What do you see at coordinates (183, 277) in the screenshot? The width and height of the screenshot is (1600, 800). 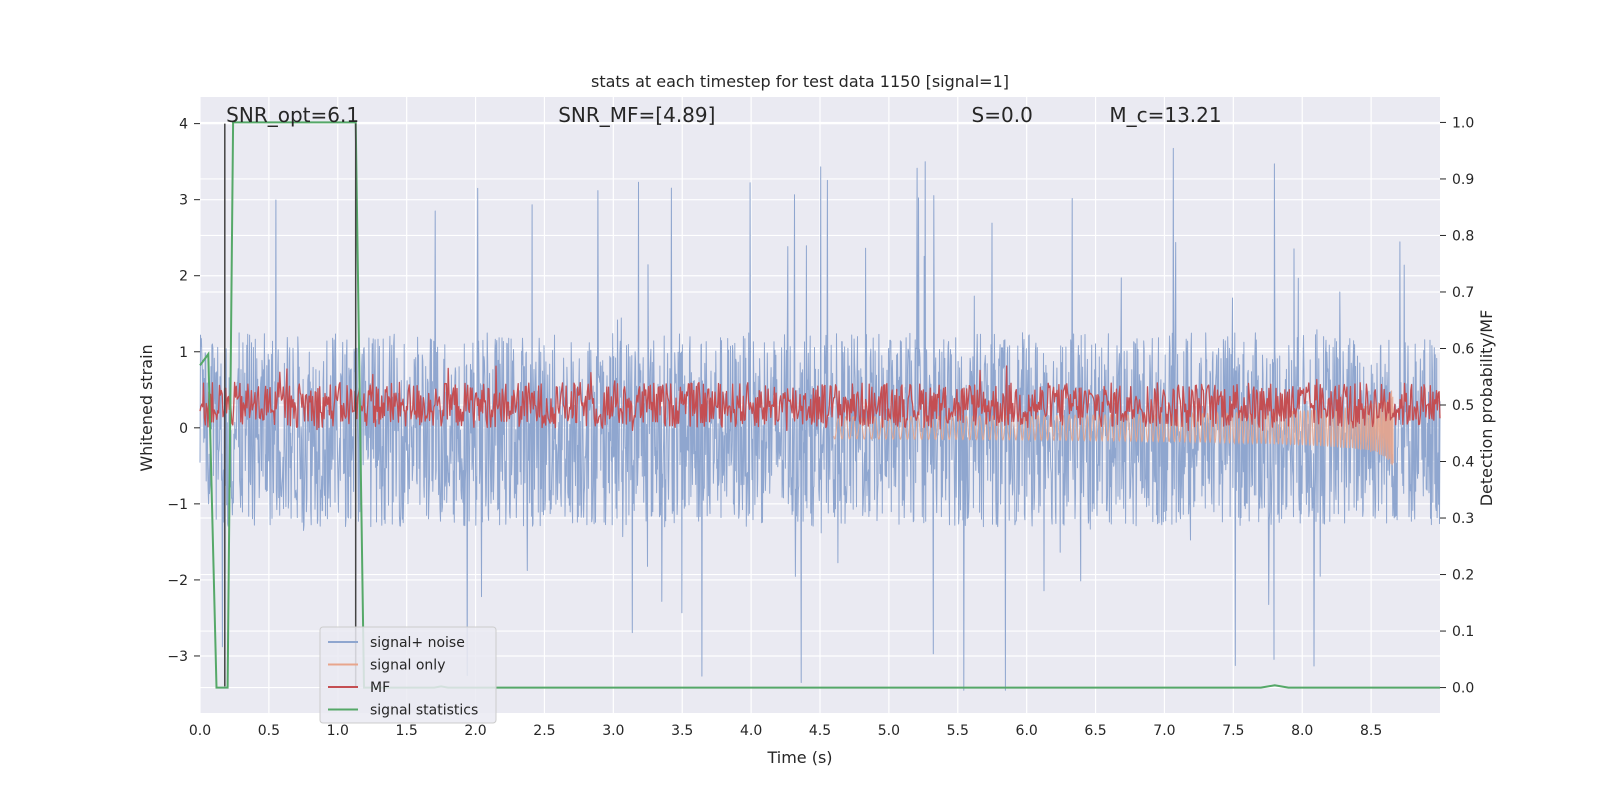 I see `y-tick-label-left: 2` at bounding box center [183, 277].